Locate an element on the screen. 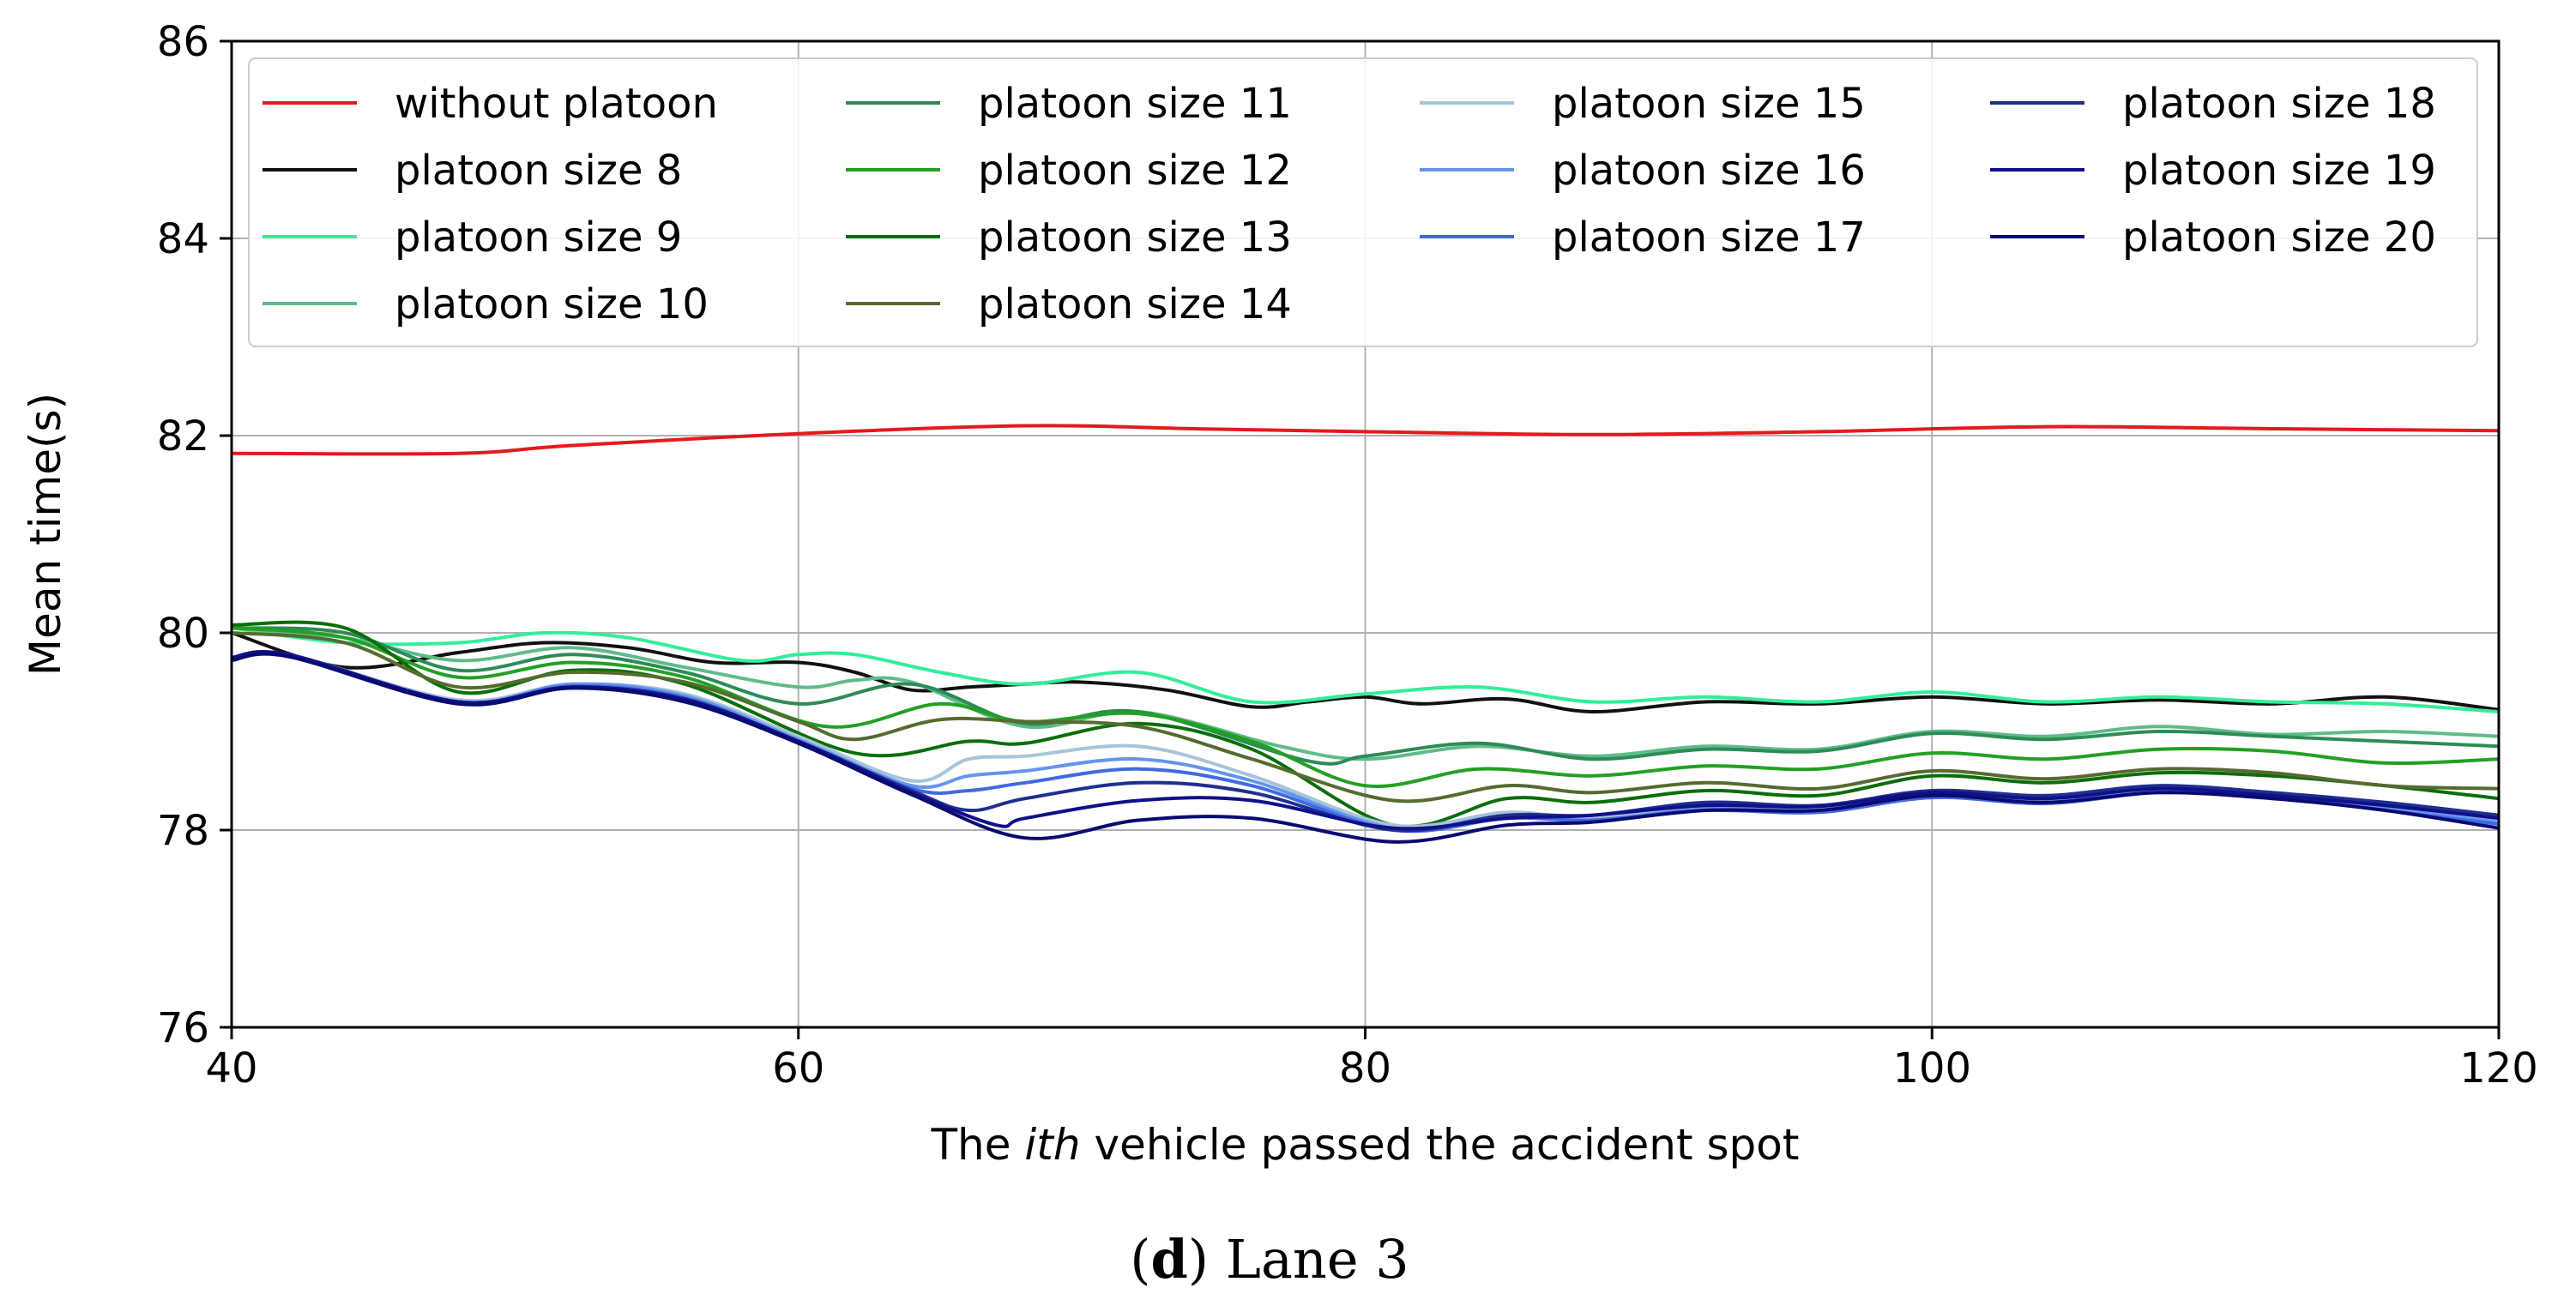 This screenshot has height=1306, width=2576. y-tick-label: 76 is located at coordinates (183, 1028).